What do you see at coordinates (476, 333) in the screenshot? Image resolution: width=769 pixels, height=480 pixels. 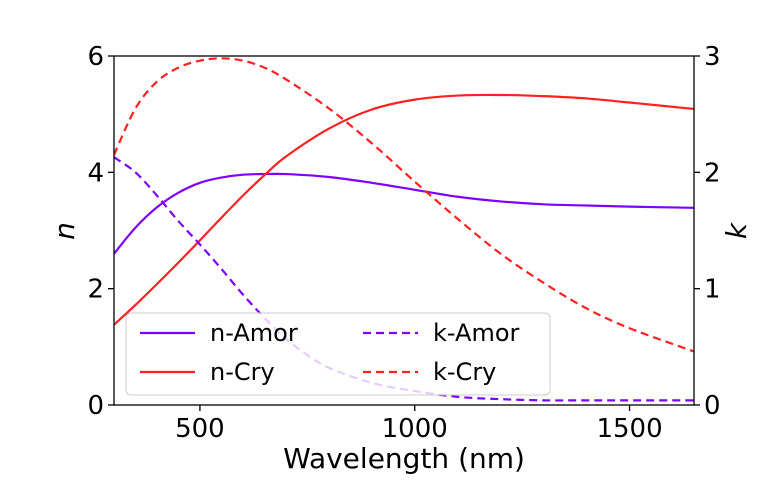 I see `legend-label-k-amor: k-Amor` at bounding box center [476, 333].